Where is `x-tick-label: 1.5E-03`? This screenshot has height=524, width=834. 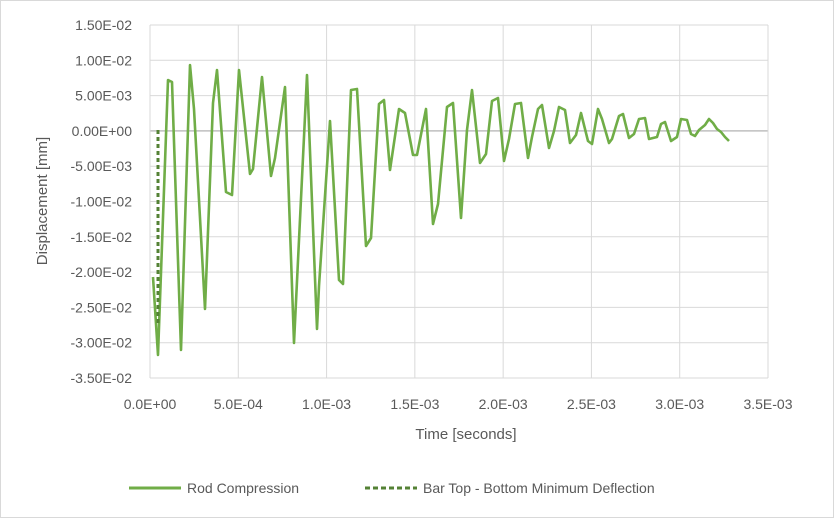 x-tick-label: 1.5E-03 is located at coordinates (414, 404).